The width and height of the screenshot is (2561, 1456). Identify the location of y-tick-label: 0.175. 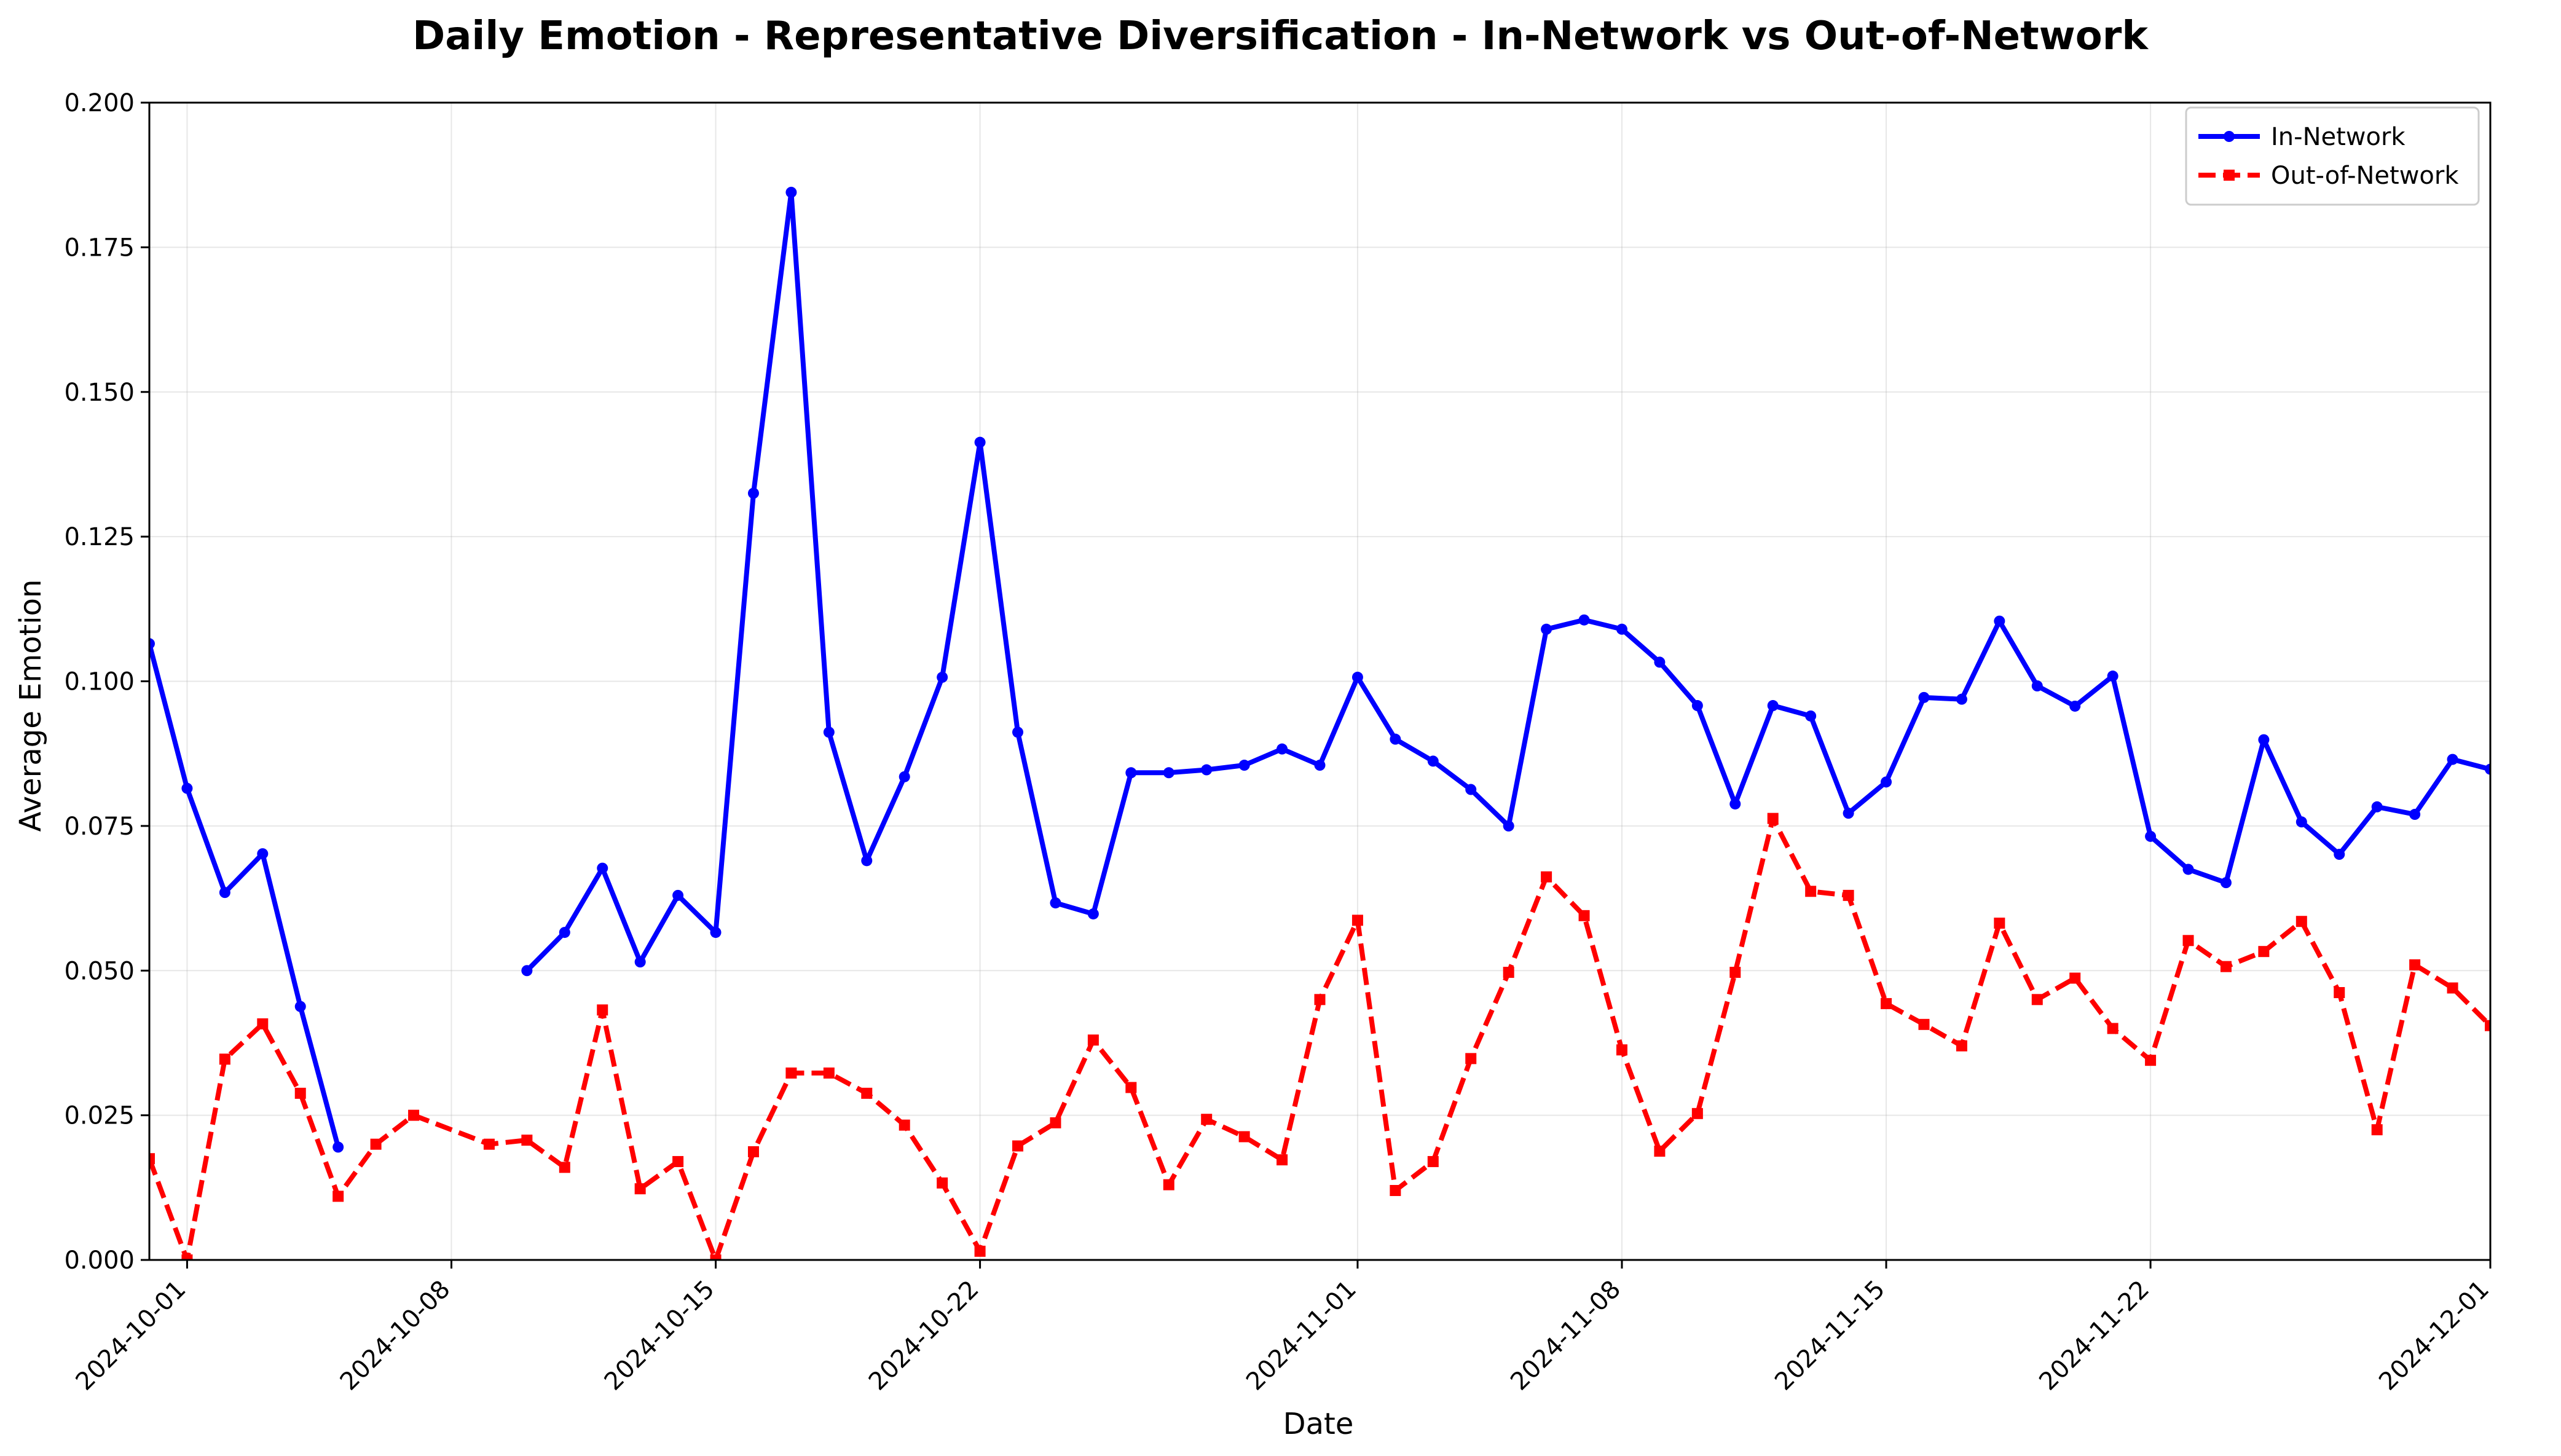
(99, 248).